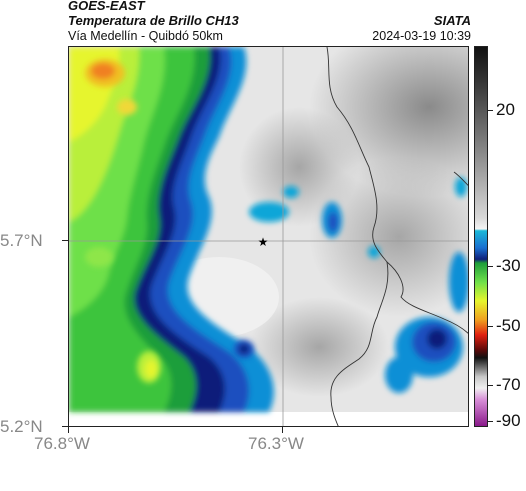 The image size is (526, 491). Describe the element at coordinates (62, 443) in the screenshot. I see `lon-tick-label-76.8: 76.8°W` at that location.